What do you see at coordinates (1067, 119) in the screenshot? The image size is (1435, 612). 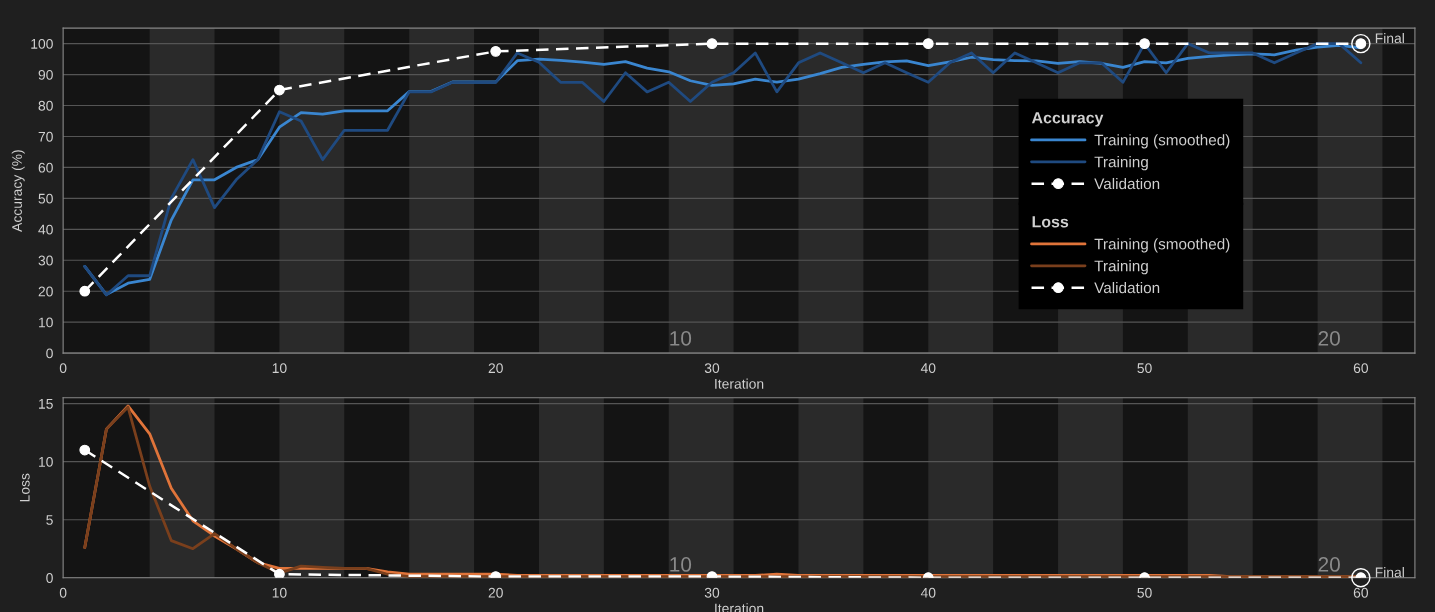 I see `legend-title: Accuracy` at bounding box center [1067, 119].